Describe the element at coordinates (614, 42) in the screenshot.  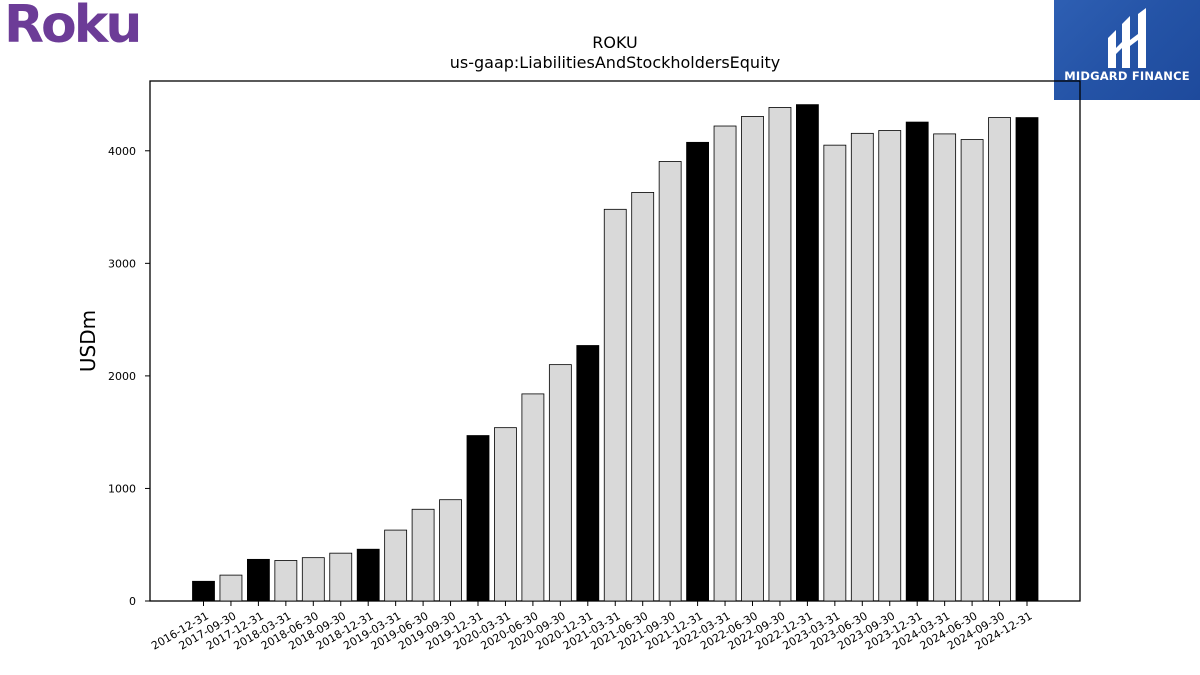
I see `chart-title: ROKU` at that location.